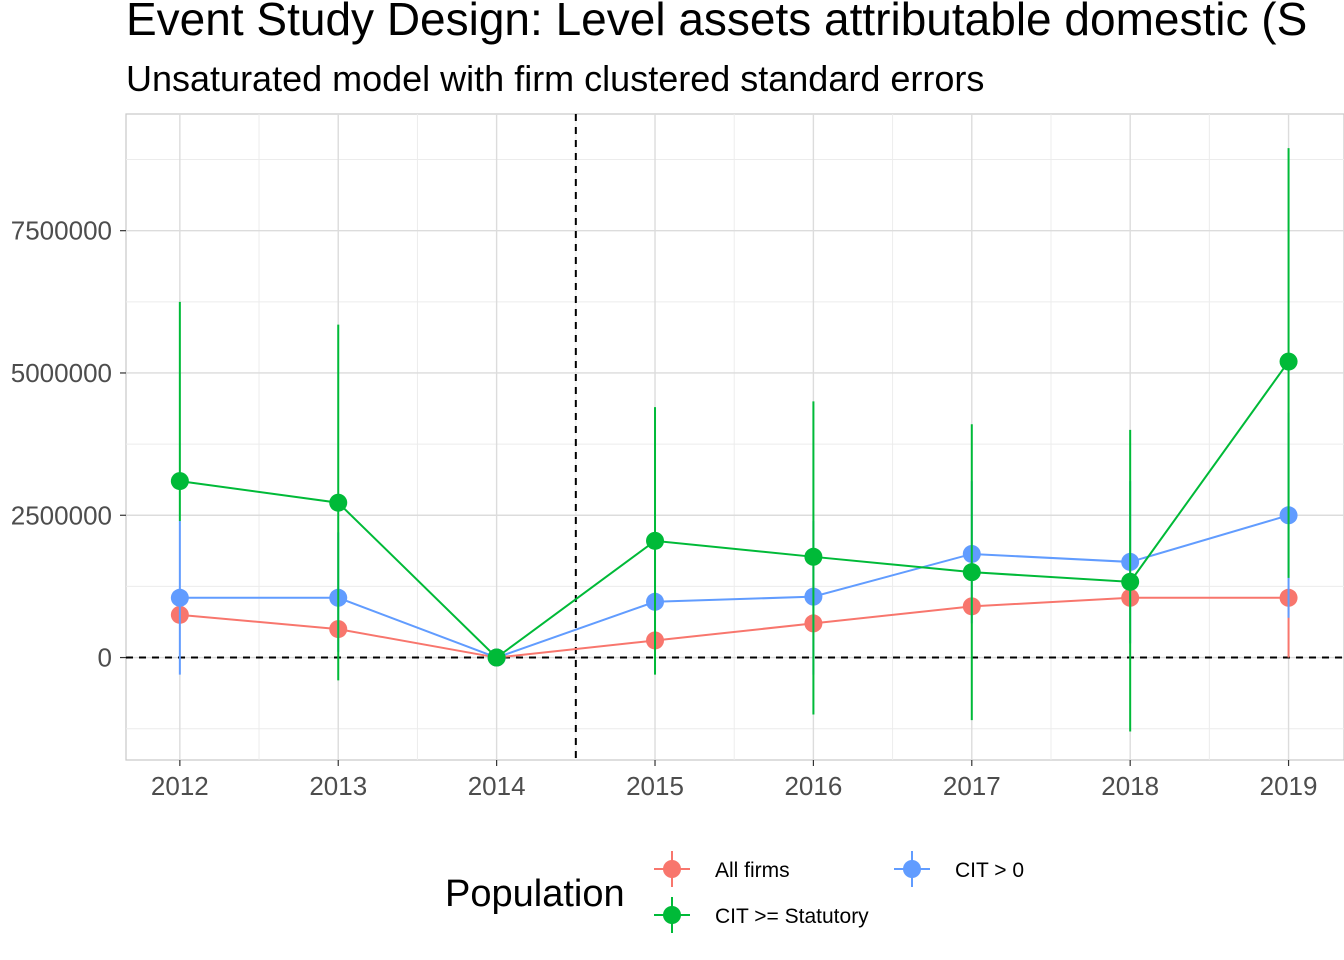  I want to click on x-tick-label: 2019, so click(1289, 786).